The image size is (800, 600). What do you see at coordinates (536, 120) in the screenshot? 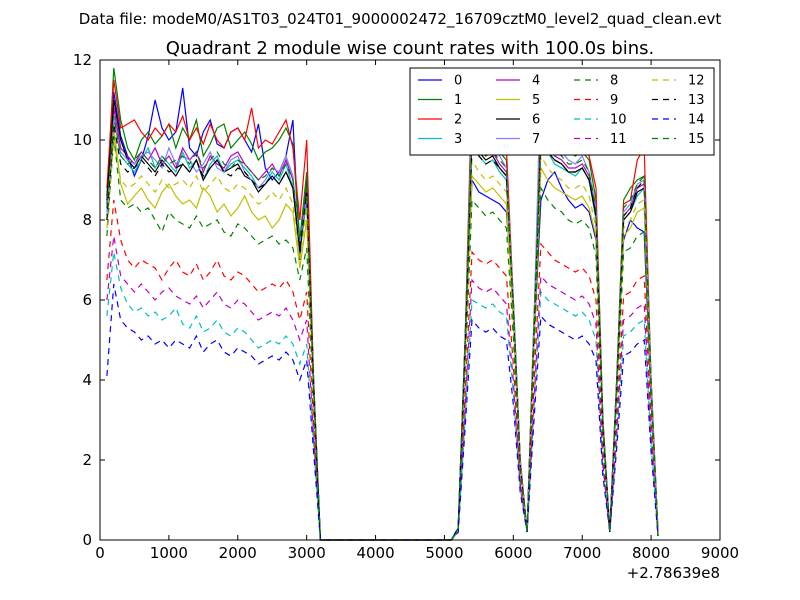
I see `legend-label-6: 6` at bounding box center [536, 120].